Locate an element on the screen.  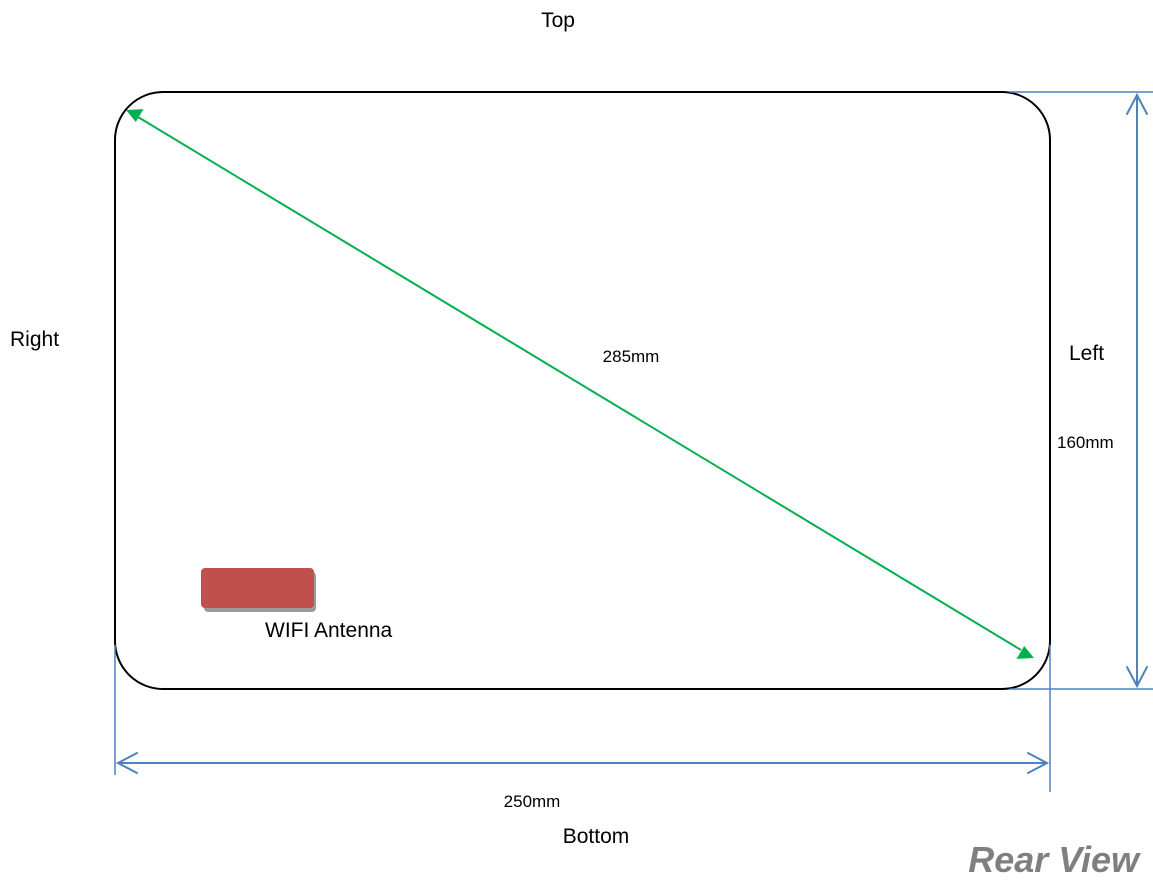
wifi-antenna-block is located at coordinates (257, 588).